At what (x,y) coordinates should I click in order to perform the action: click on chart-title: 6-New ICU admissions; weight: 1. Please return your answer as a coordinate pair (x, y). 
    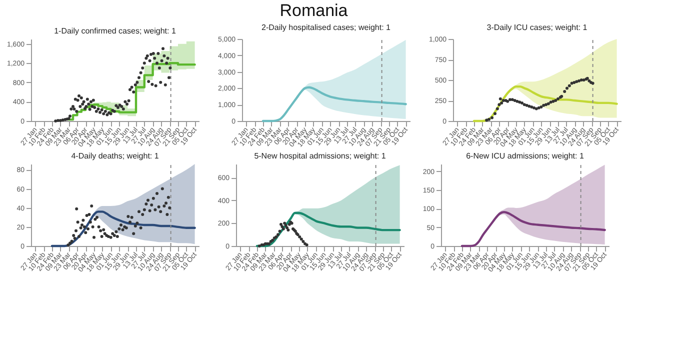
    Looking at the image, I should click on (525, 156).